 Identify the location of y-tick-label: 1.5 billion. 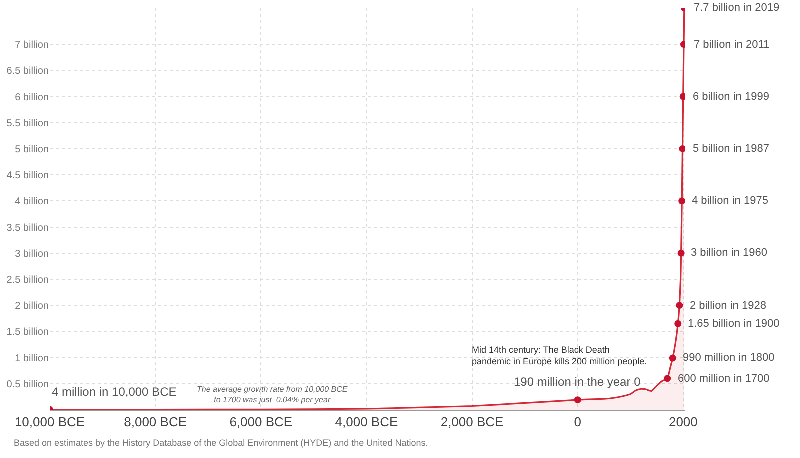
(27, 332).